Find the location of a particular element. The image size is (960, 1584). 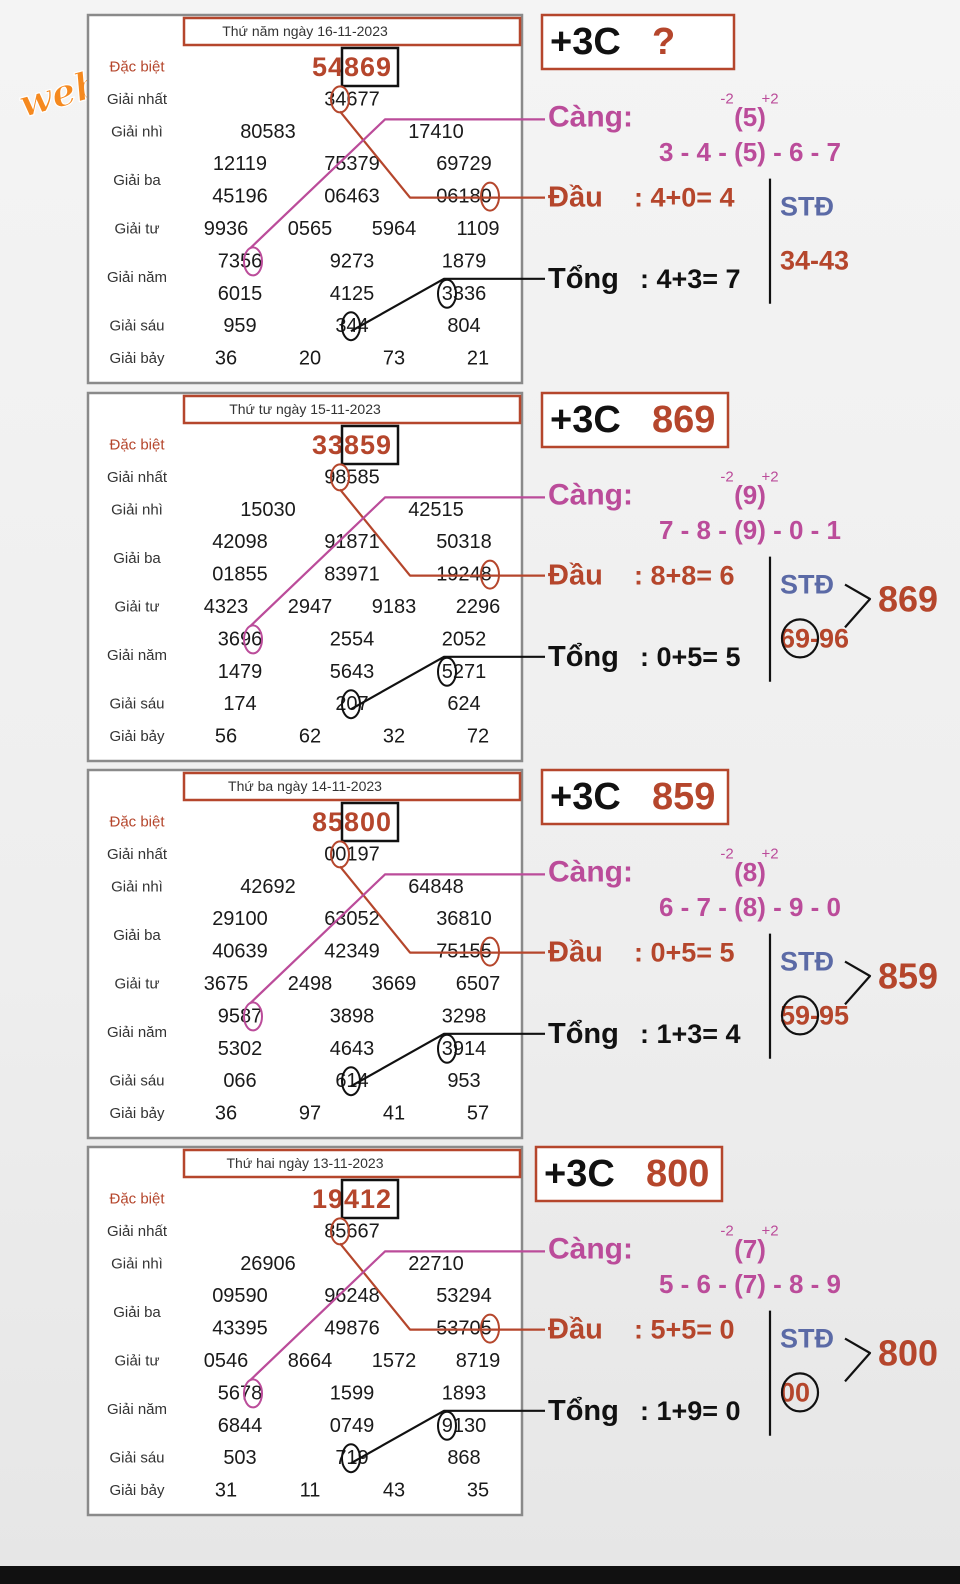

sixth-prize: 624 is located at coordinates (463, 704).